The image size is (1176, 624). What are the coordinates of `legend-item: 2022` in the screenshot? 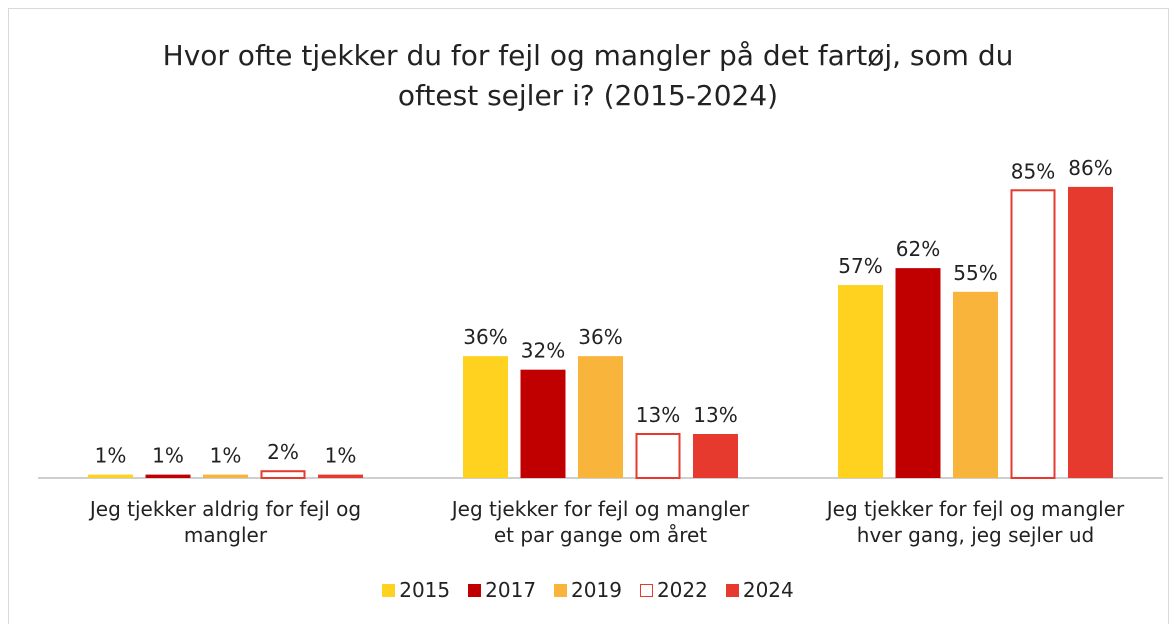 It's located at (673, 590).